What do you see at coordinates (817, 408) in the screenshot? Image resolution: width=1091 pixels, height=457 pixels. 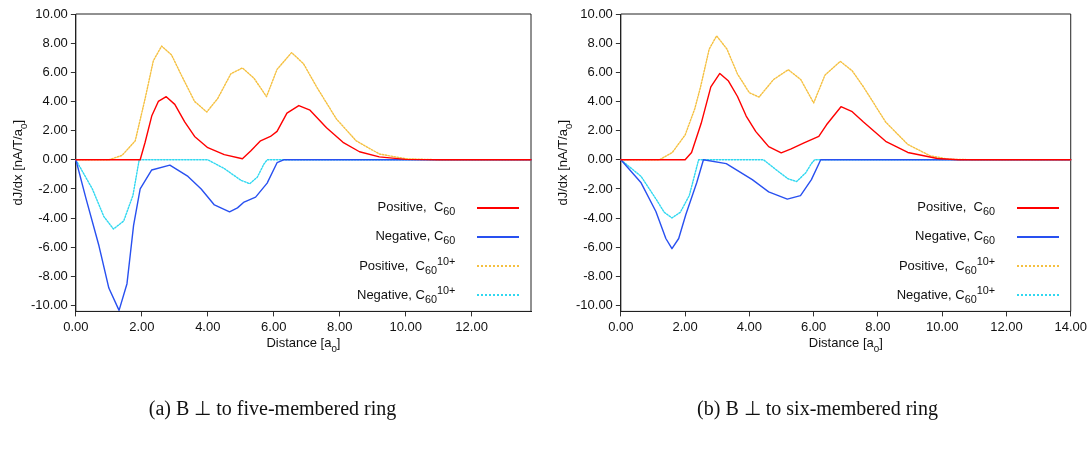 I see `text: (b) B ⊥ to six-membered ring` at bounding box center [817, 408].